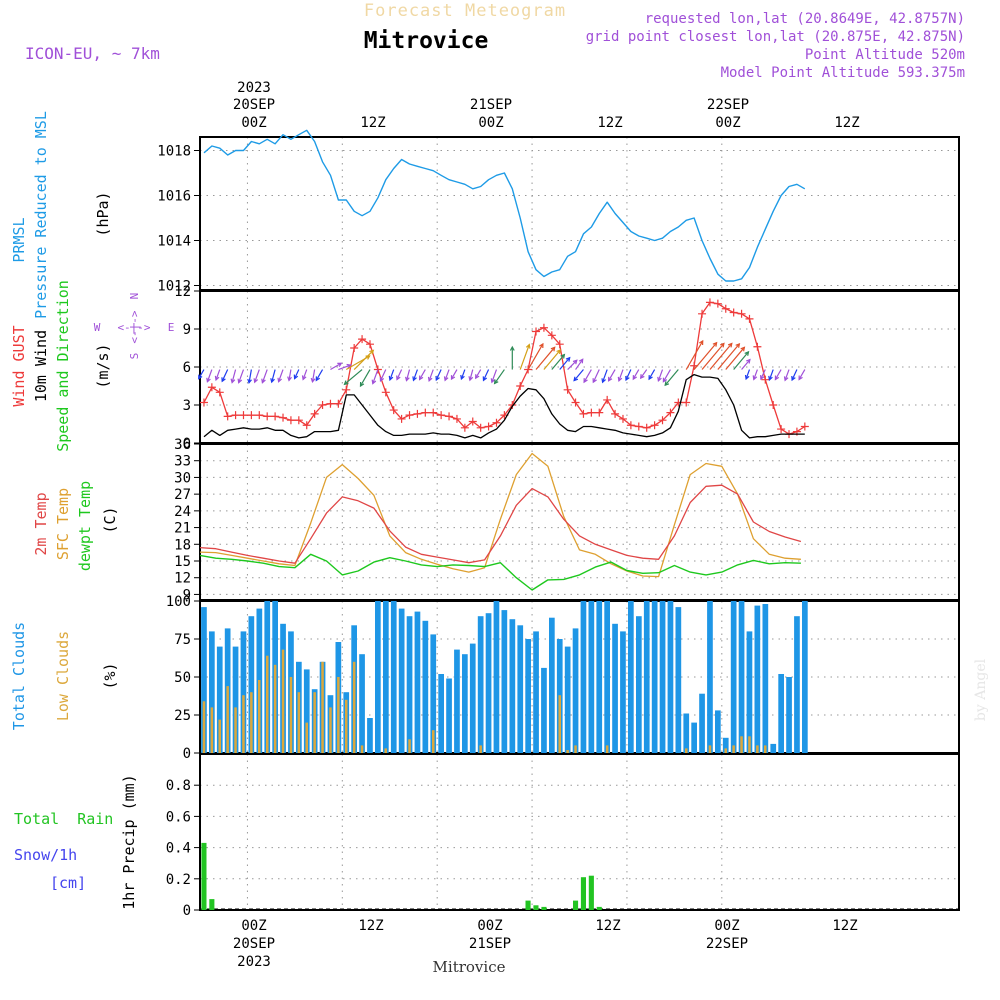 This screenshot has height=1000, width=1000. Describe the element at coordinates (134, 326) in the screenshot. I see `compass-rose-vertical: <-|->` at that location.